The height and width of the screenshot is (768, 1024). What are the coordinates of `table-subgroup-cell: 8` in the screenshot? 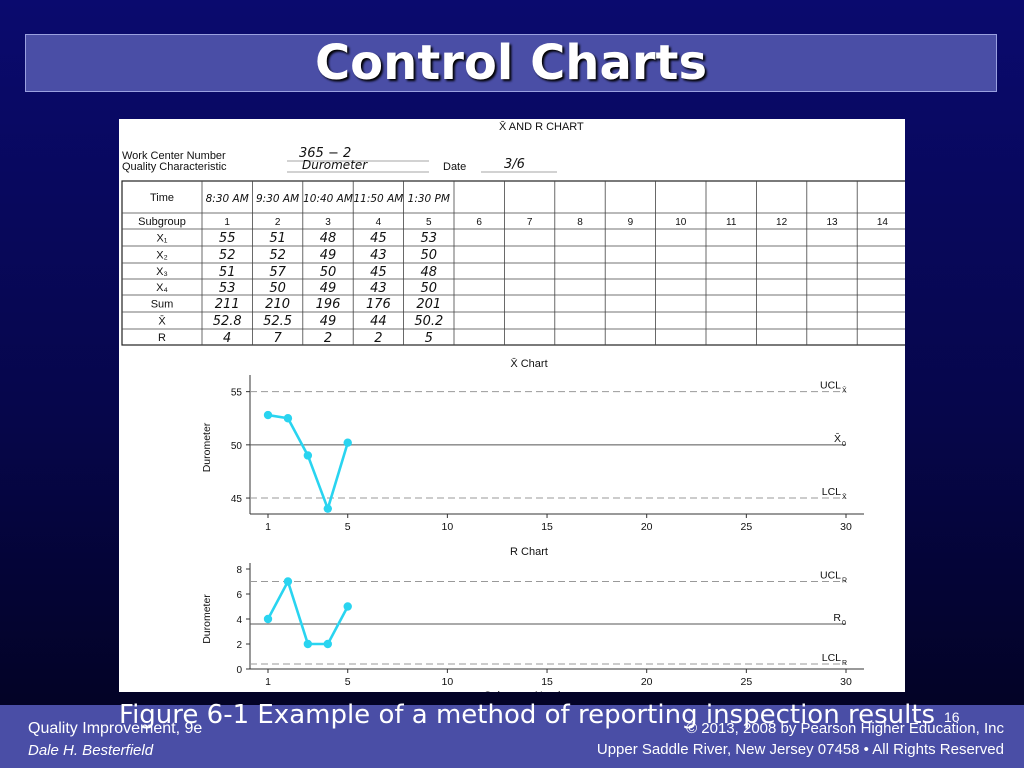 It's located at (580, 222).